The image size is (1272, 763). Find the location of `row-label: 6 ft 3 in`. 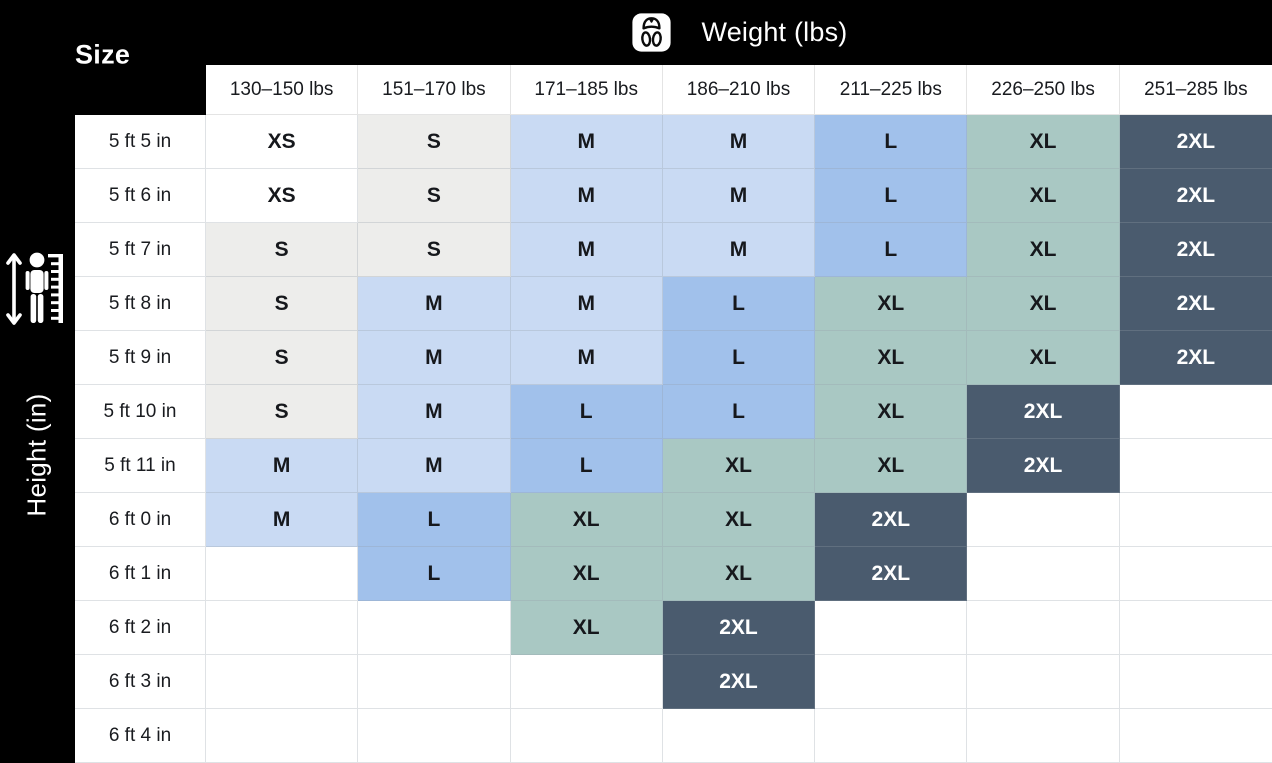

row-label: 6 ft 3 in is located at coordinates (140, 682).